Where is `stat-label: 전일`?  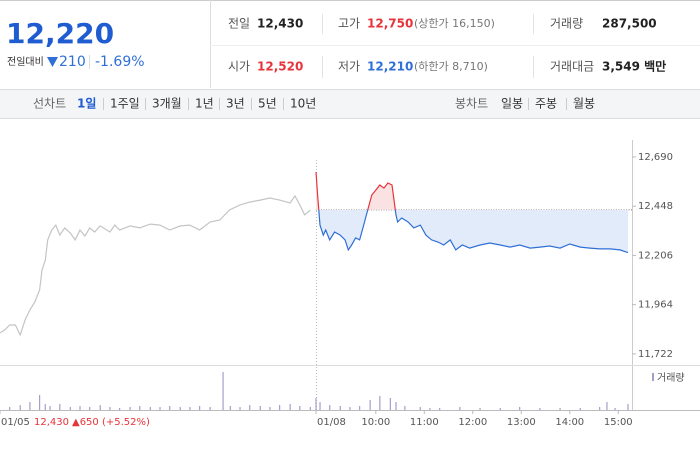 stat-label: 전일 is located at coordinates (239, 24).